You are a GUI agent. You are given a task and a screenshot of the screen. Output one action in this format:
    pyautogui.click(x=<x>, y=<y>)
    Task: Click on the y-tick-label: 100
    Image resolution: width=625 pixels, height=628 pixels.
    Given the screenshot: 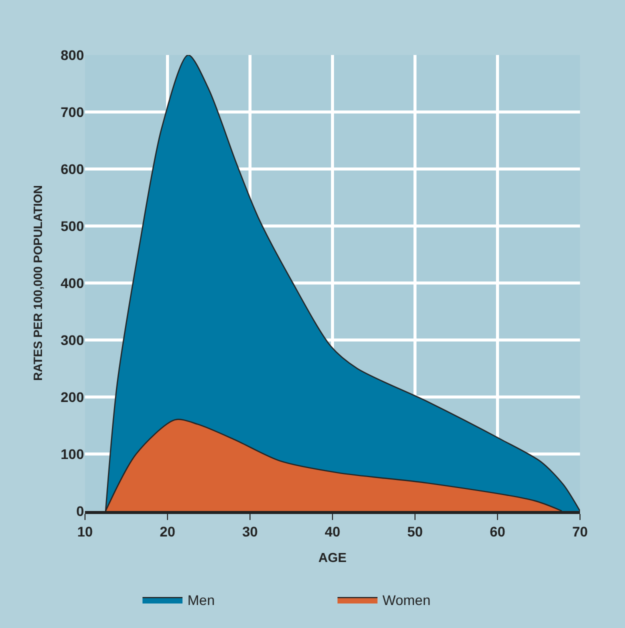 What is the action you would take?
    pyautogui.click(x=72, y=454)
    